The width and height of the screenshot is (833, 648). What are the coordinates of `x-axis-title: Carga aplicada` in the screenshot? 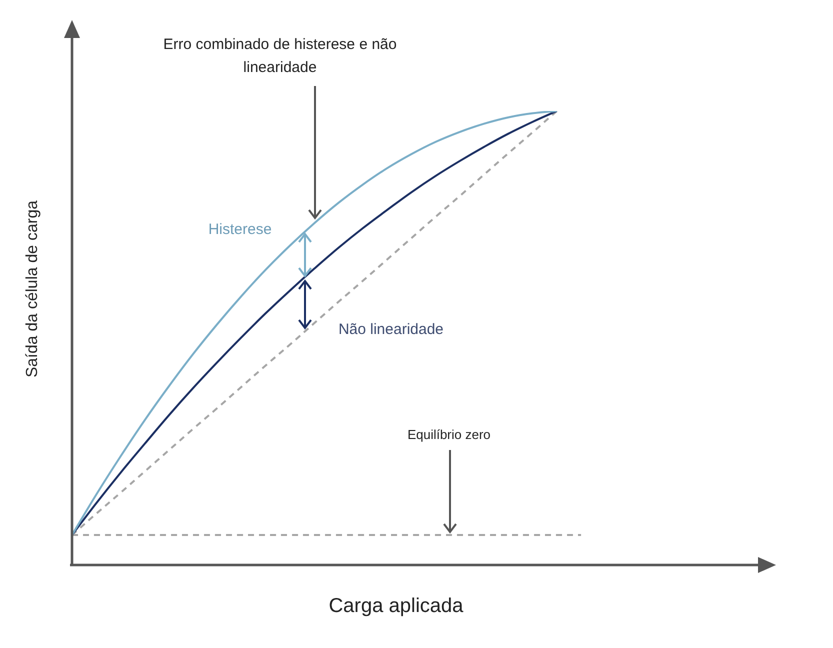 It's located at (396, 606).